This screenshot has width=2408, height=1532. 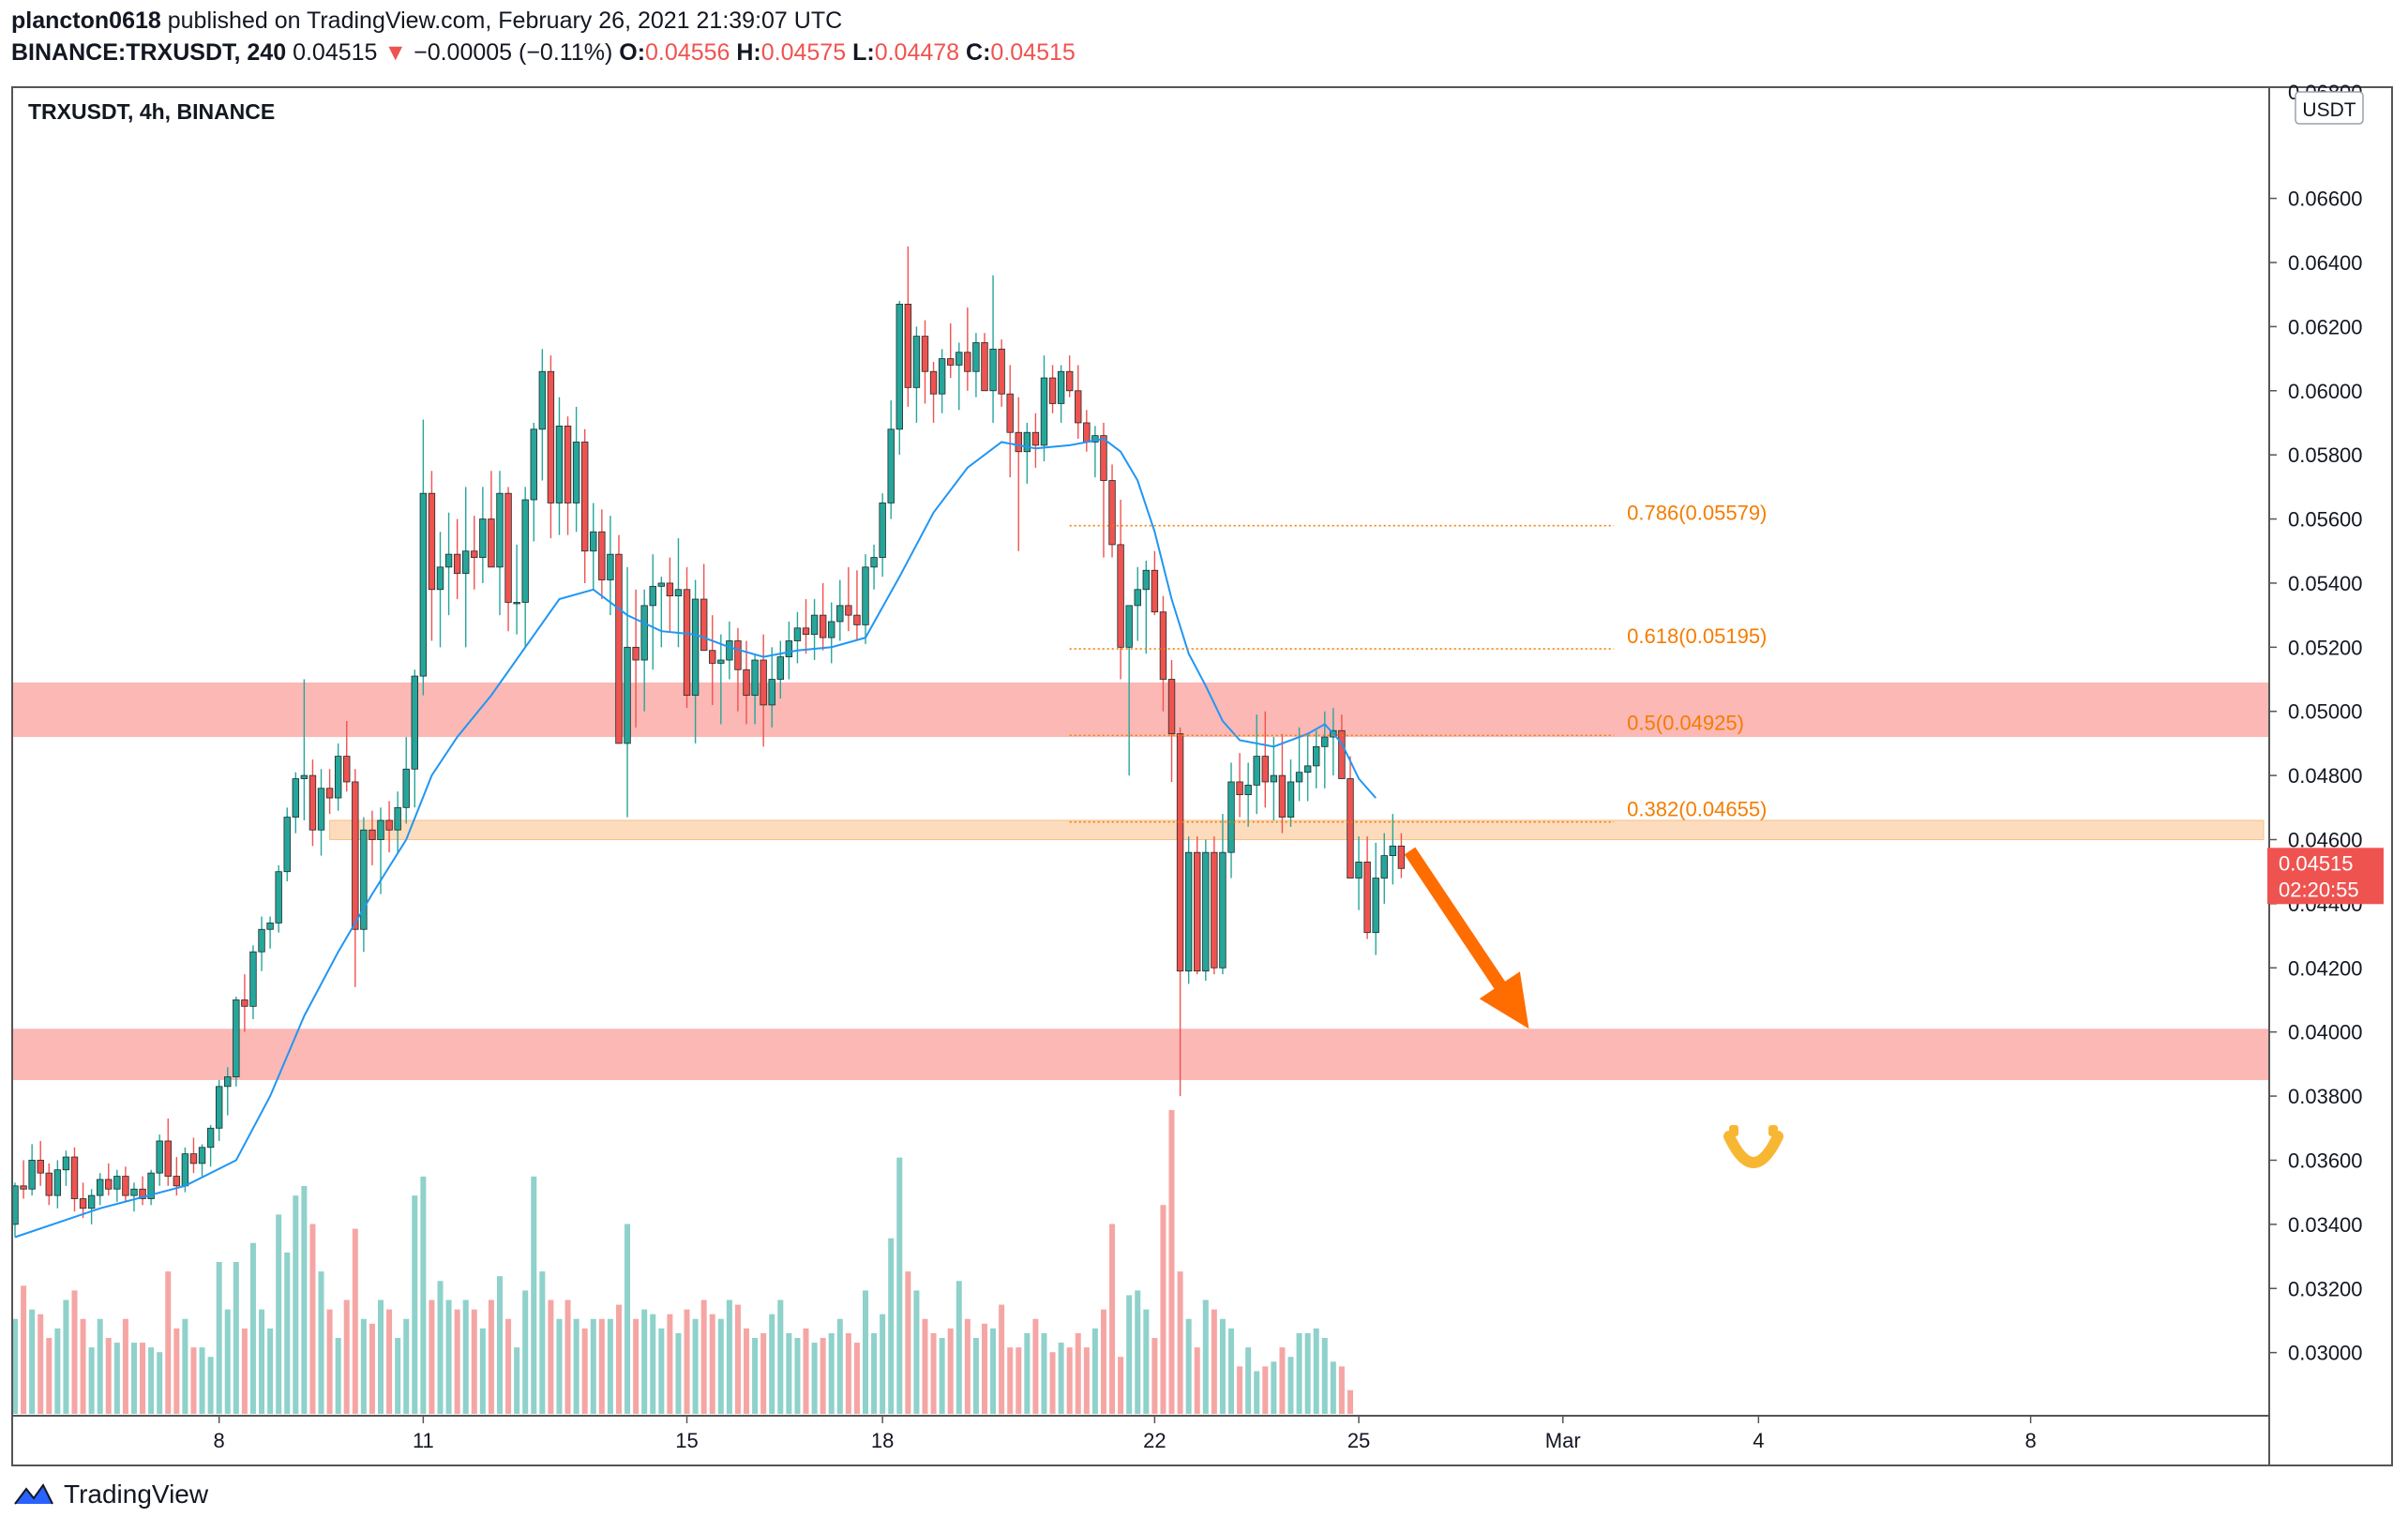 What do you see at coordinates (2329, 108) in the screenshot?
I see `currency-badge: USDT` at bounding box center [2329, 108].